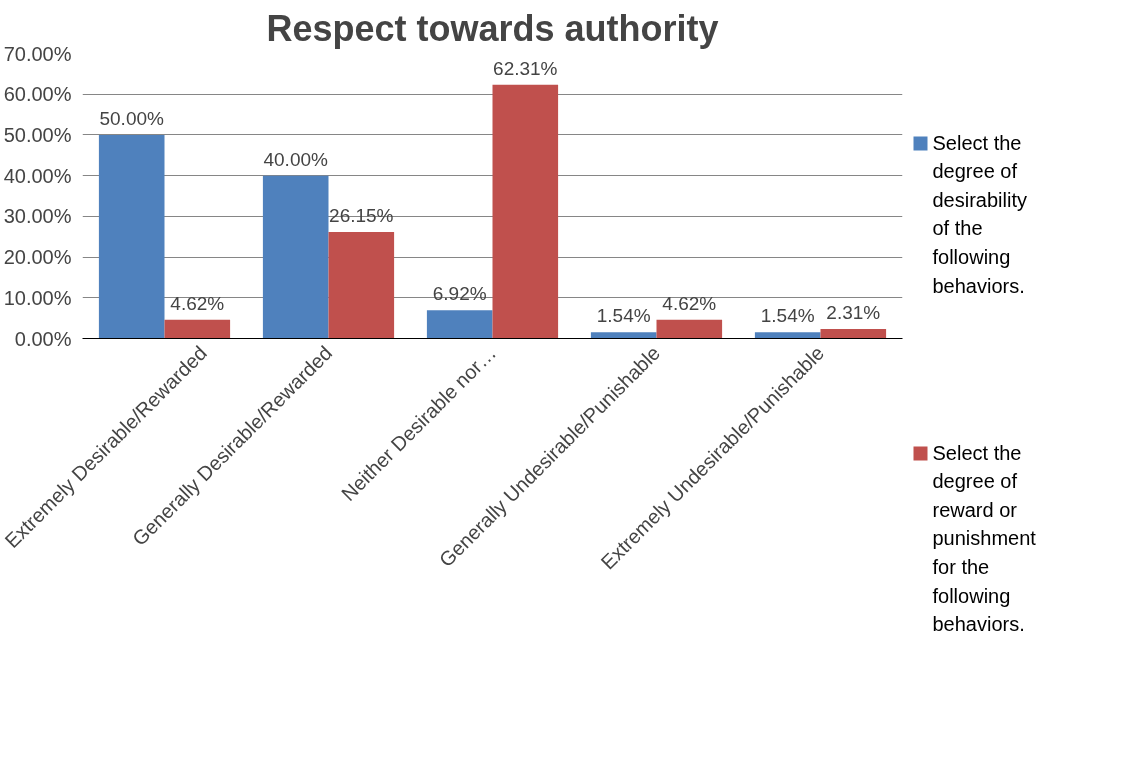 The image size is (1143, 767). Describe the element at coordinates (492, 28) in the screenshot. I see `chart-title: Respect towards authority` at that location.